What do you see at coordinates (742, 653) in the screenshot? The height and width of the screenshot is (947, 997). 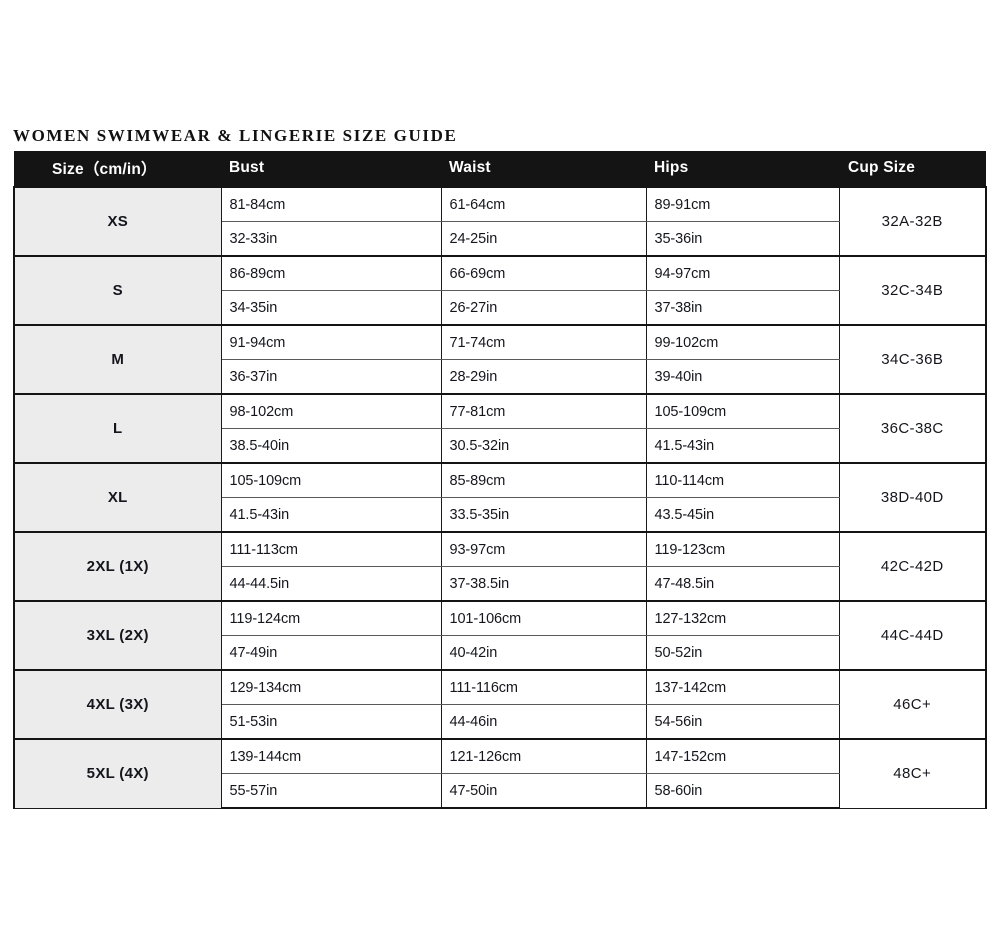 I see `cell-hips-in: 50-52in` at bounding box center [742, 653].